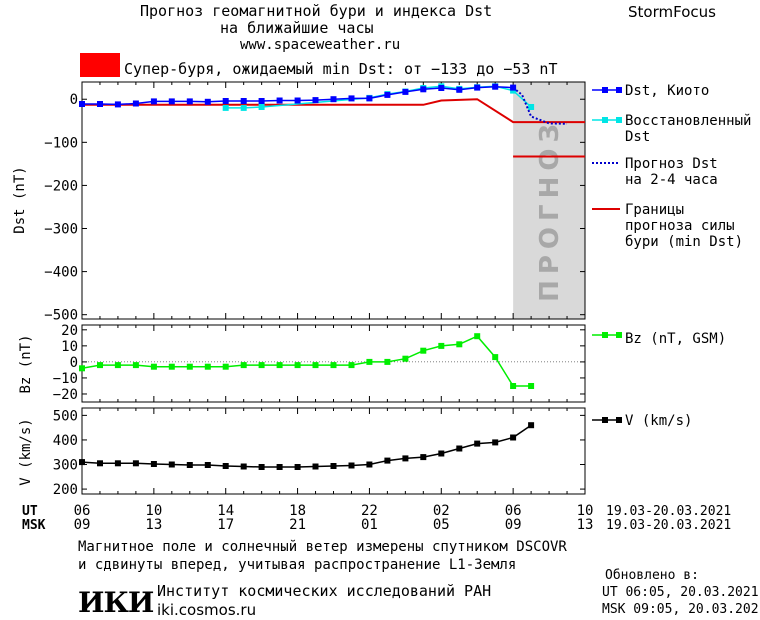 The image size is (760, 620). I want to click on y-tick-label-bz-0: 20, so click(69, 331).